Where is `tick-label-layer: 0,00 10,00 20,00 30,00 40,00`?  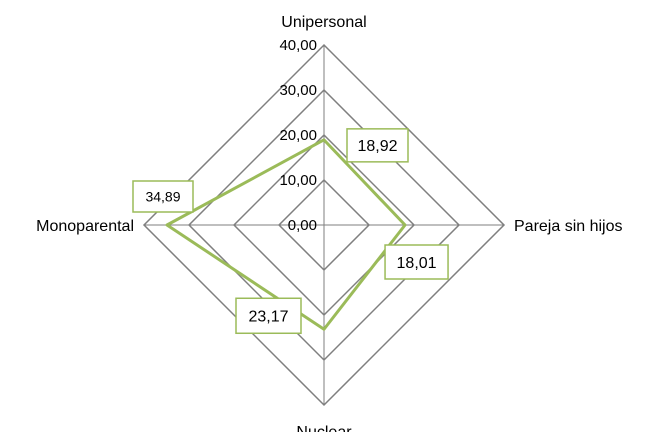 tick-label-layer: 0,00 10,00 20,00 30,00 40,00 is located at coordinates (298, 135).